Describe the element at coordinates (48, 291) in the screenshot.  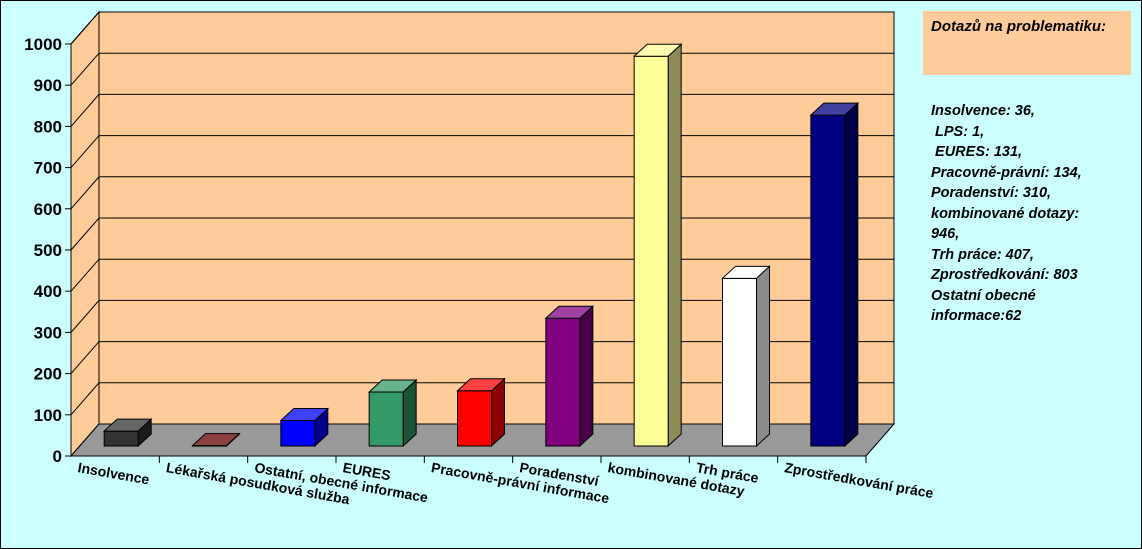
I see `y-tick-label: 400` at that location.